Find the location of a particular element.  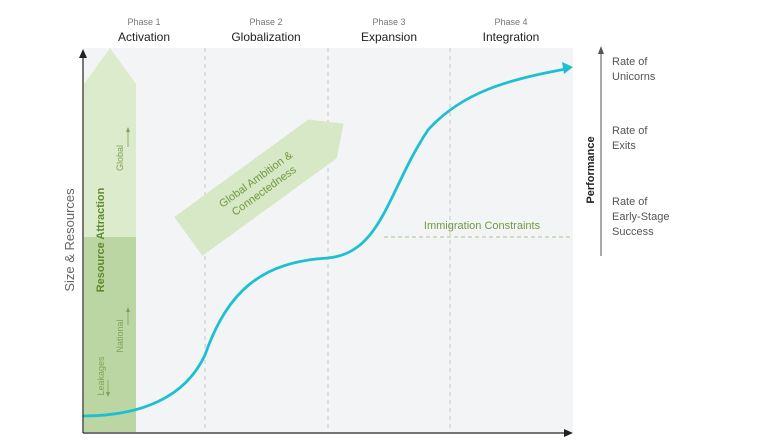

performance-axis-arrowhead-icon is located at coordinates (601, 50).